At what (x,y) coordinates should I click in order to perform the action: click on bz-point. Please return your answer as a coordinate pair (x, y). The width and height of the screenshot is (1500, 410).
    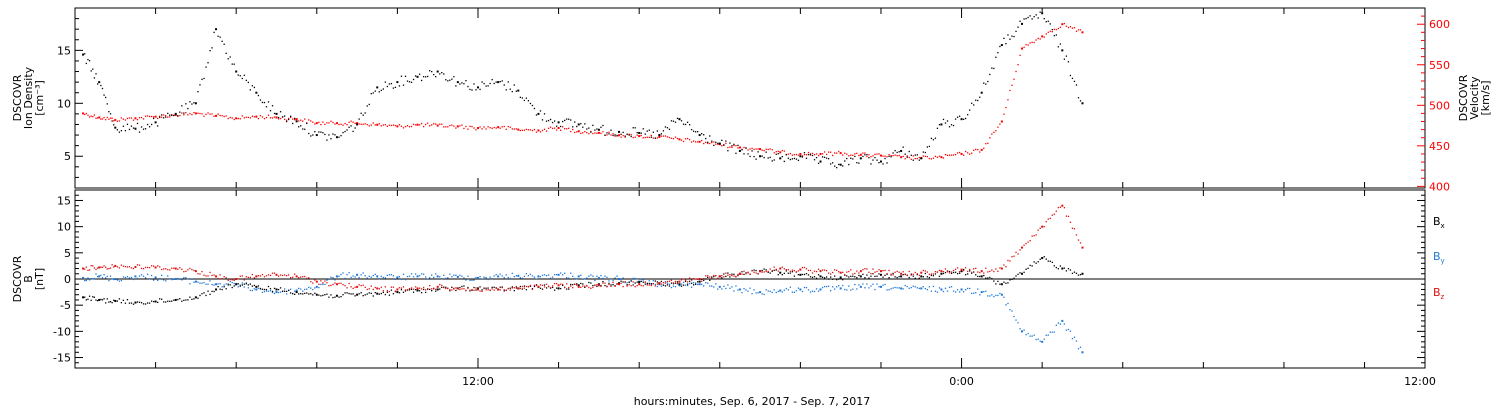
    Looking at the image, I should click on (498, 289).